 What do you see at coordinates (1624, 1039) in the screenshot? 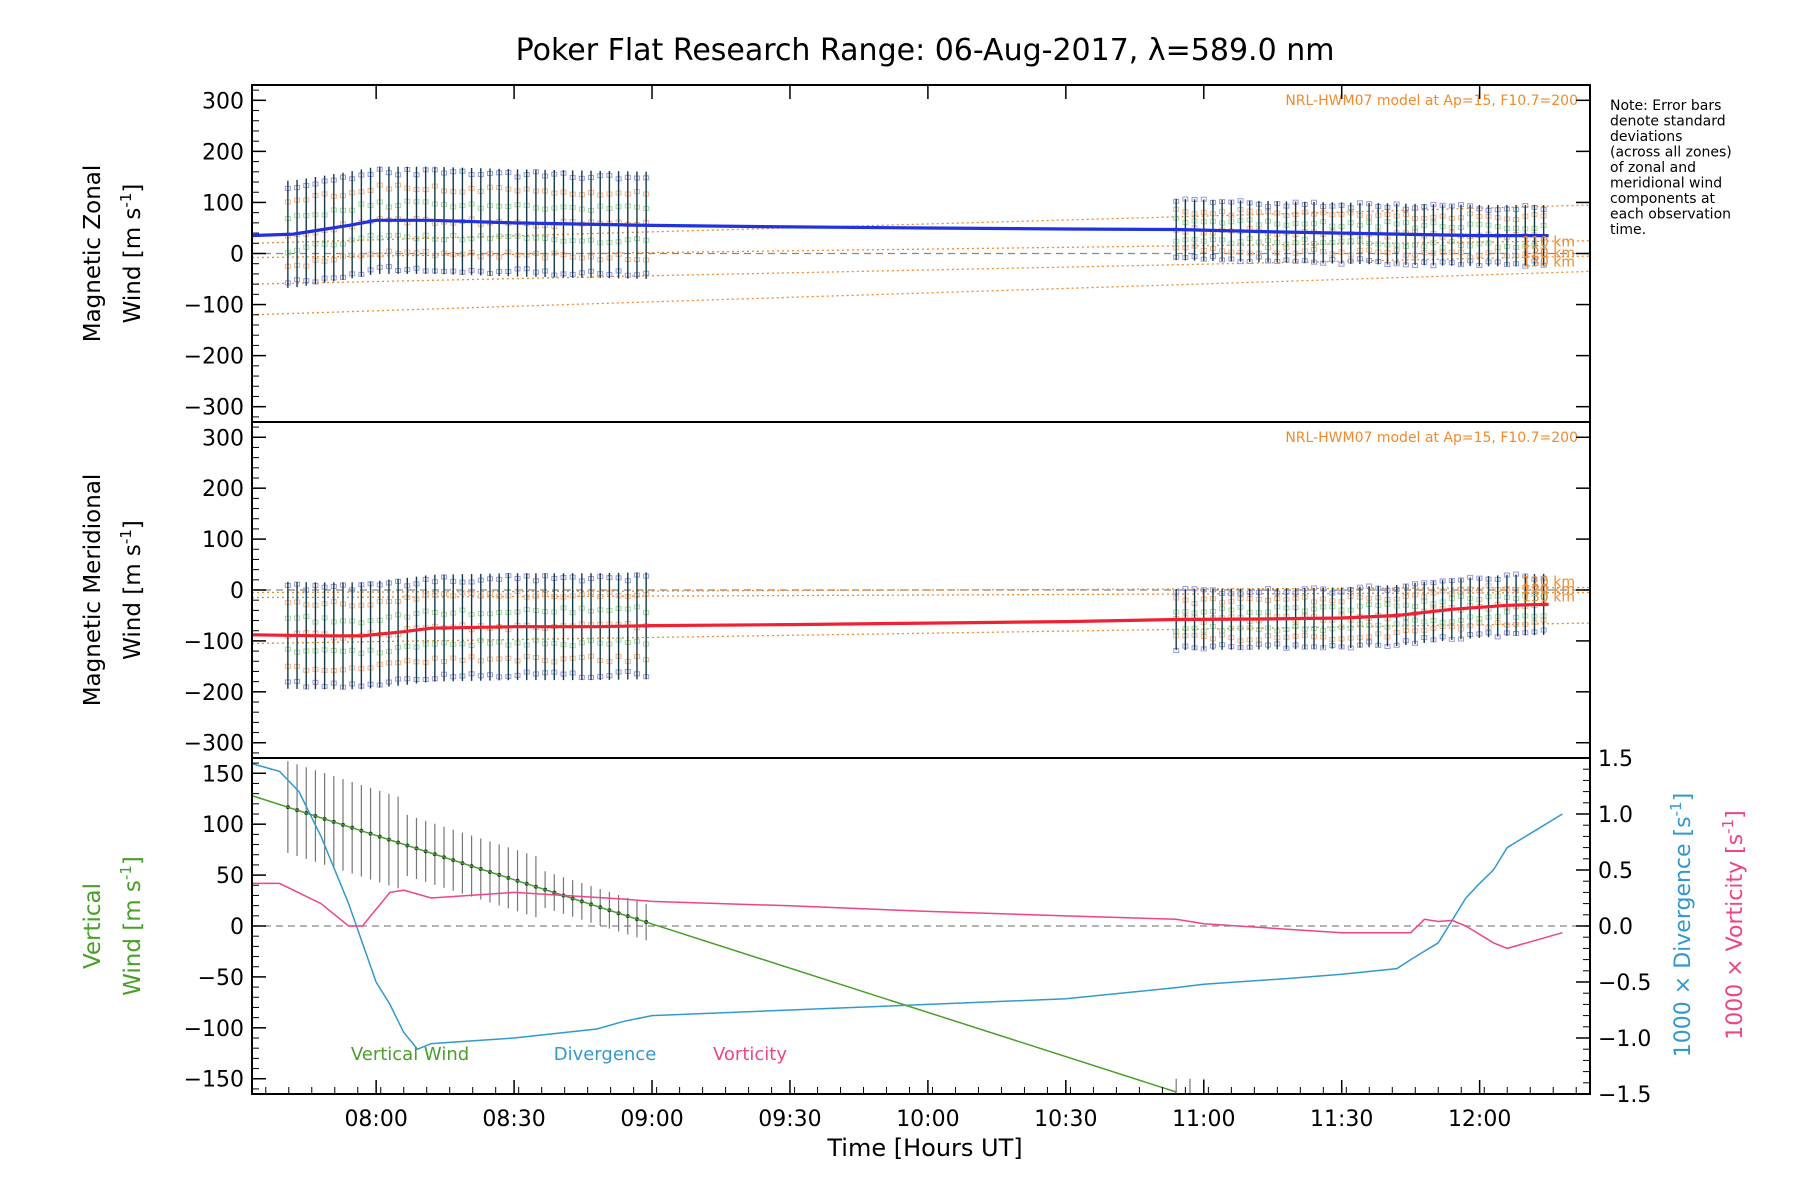
I see `y2-tick-label: −1.0` at bounding box center [1624, 1039].